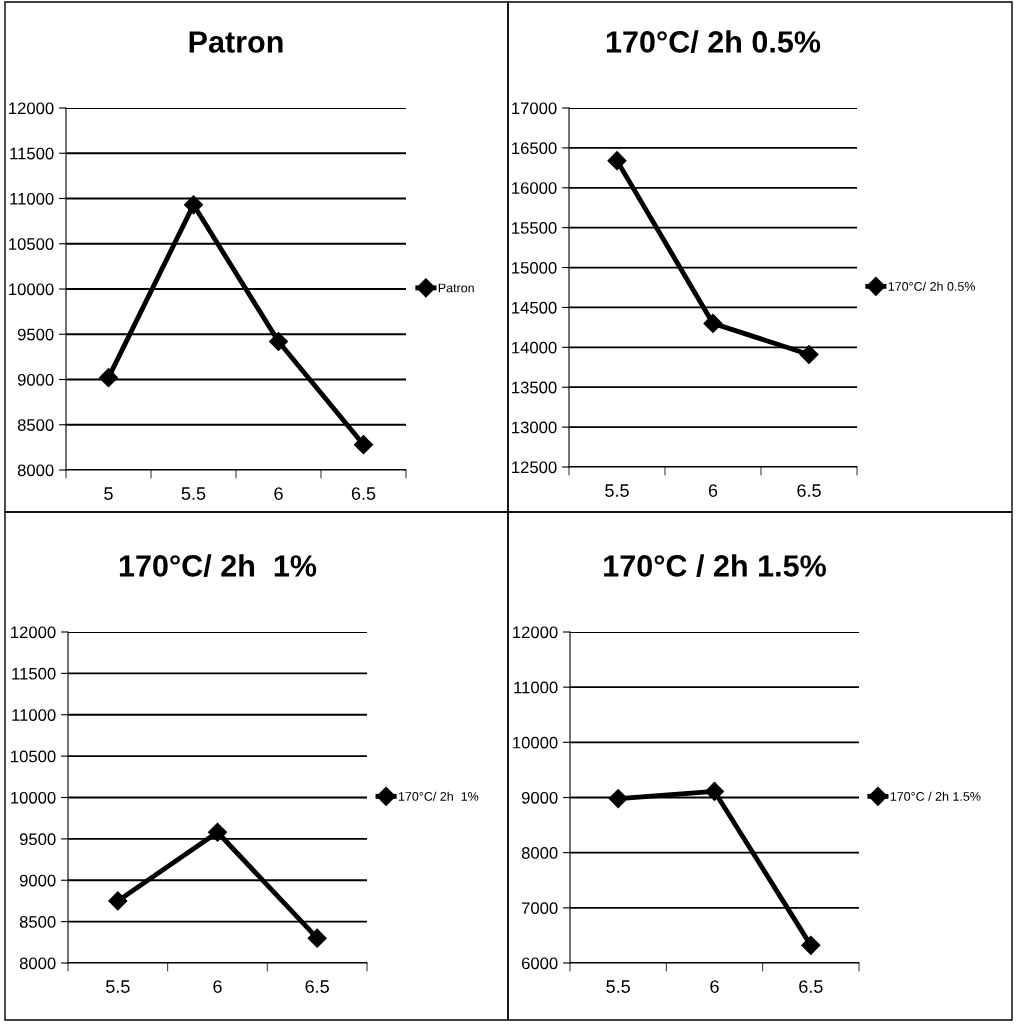 The width and height of the screenshot is (1017, 1025). Describe the element at coordinates (935, 796) in the screenshot. I see `legend-label: 170°C / 2h 1.5%` at that location.